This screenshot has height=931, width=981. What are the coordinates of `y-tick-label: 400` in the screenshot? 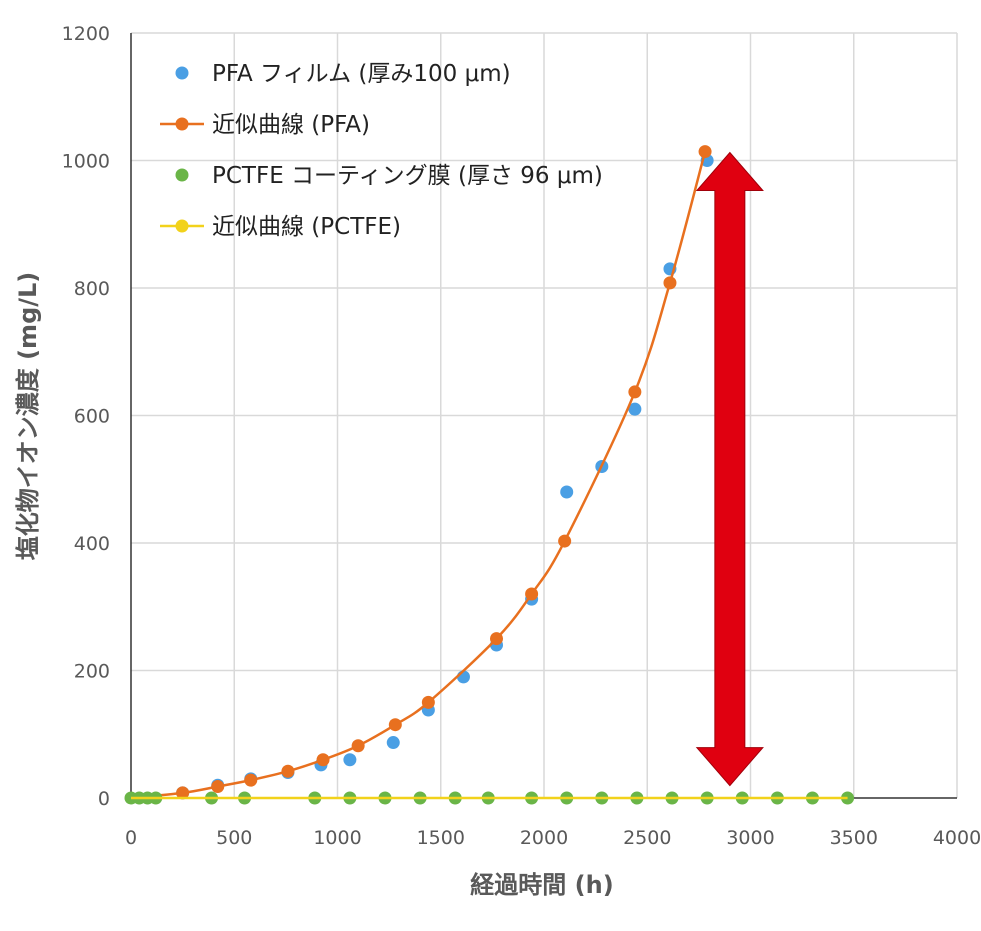 It's located at (92, 544).